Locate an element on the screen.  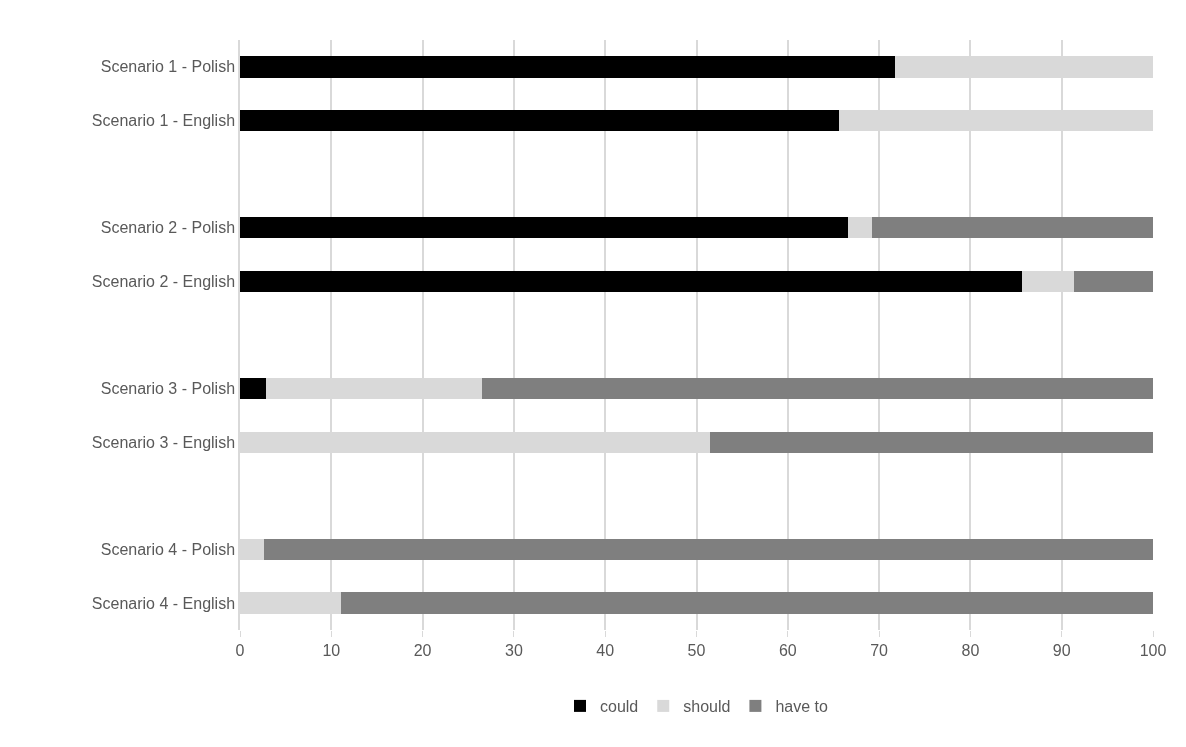
x-tick-label: 30 is located at coordinates (514, 651).